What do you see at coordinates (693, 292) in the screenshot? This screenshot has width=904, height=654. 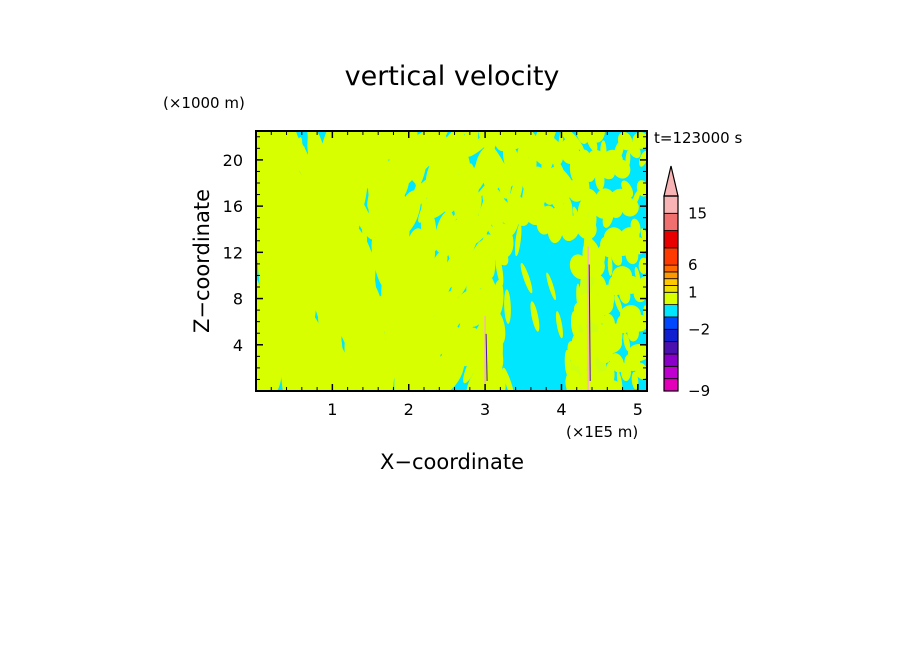 I see `colorbar-label: 1` at bounding box center [693, 292].